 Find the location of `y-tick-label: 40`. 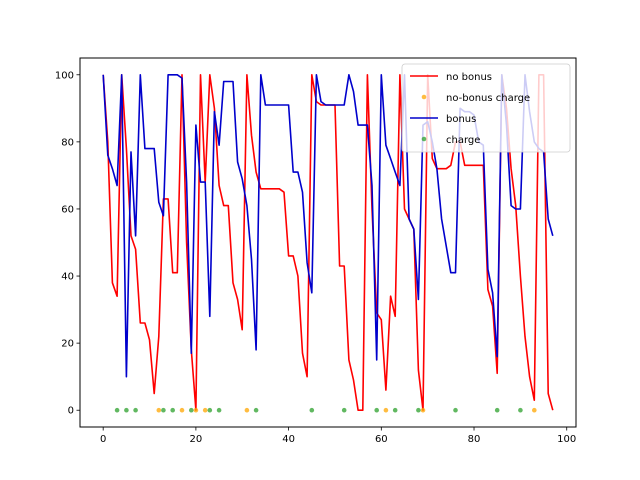

y-tick-label: 40 is located at coordinates (67, 277).